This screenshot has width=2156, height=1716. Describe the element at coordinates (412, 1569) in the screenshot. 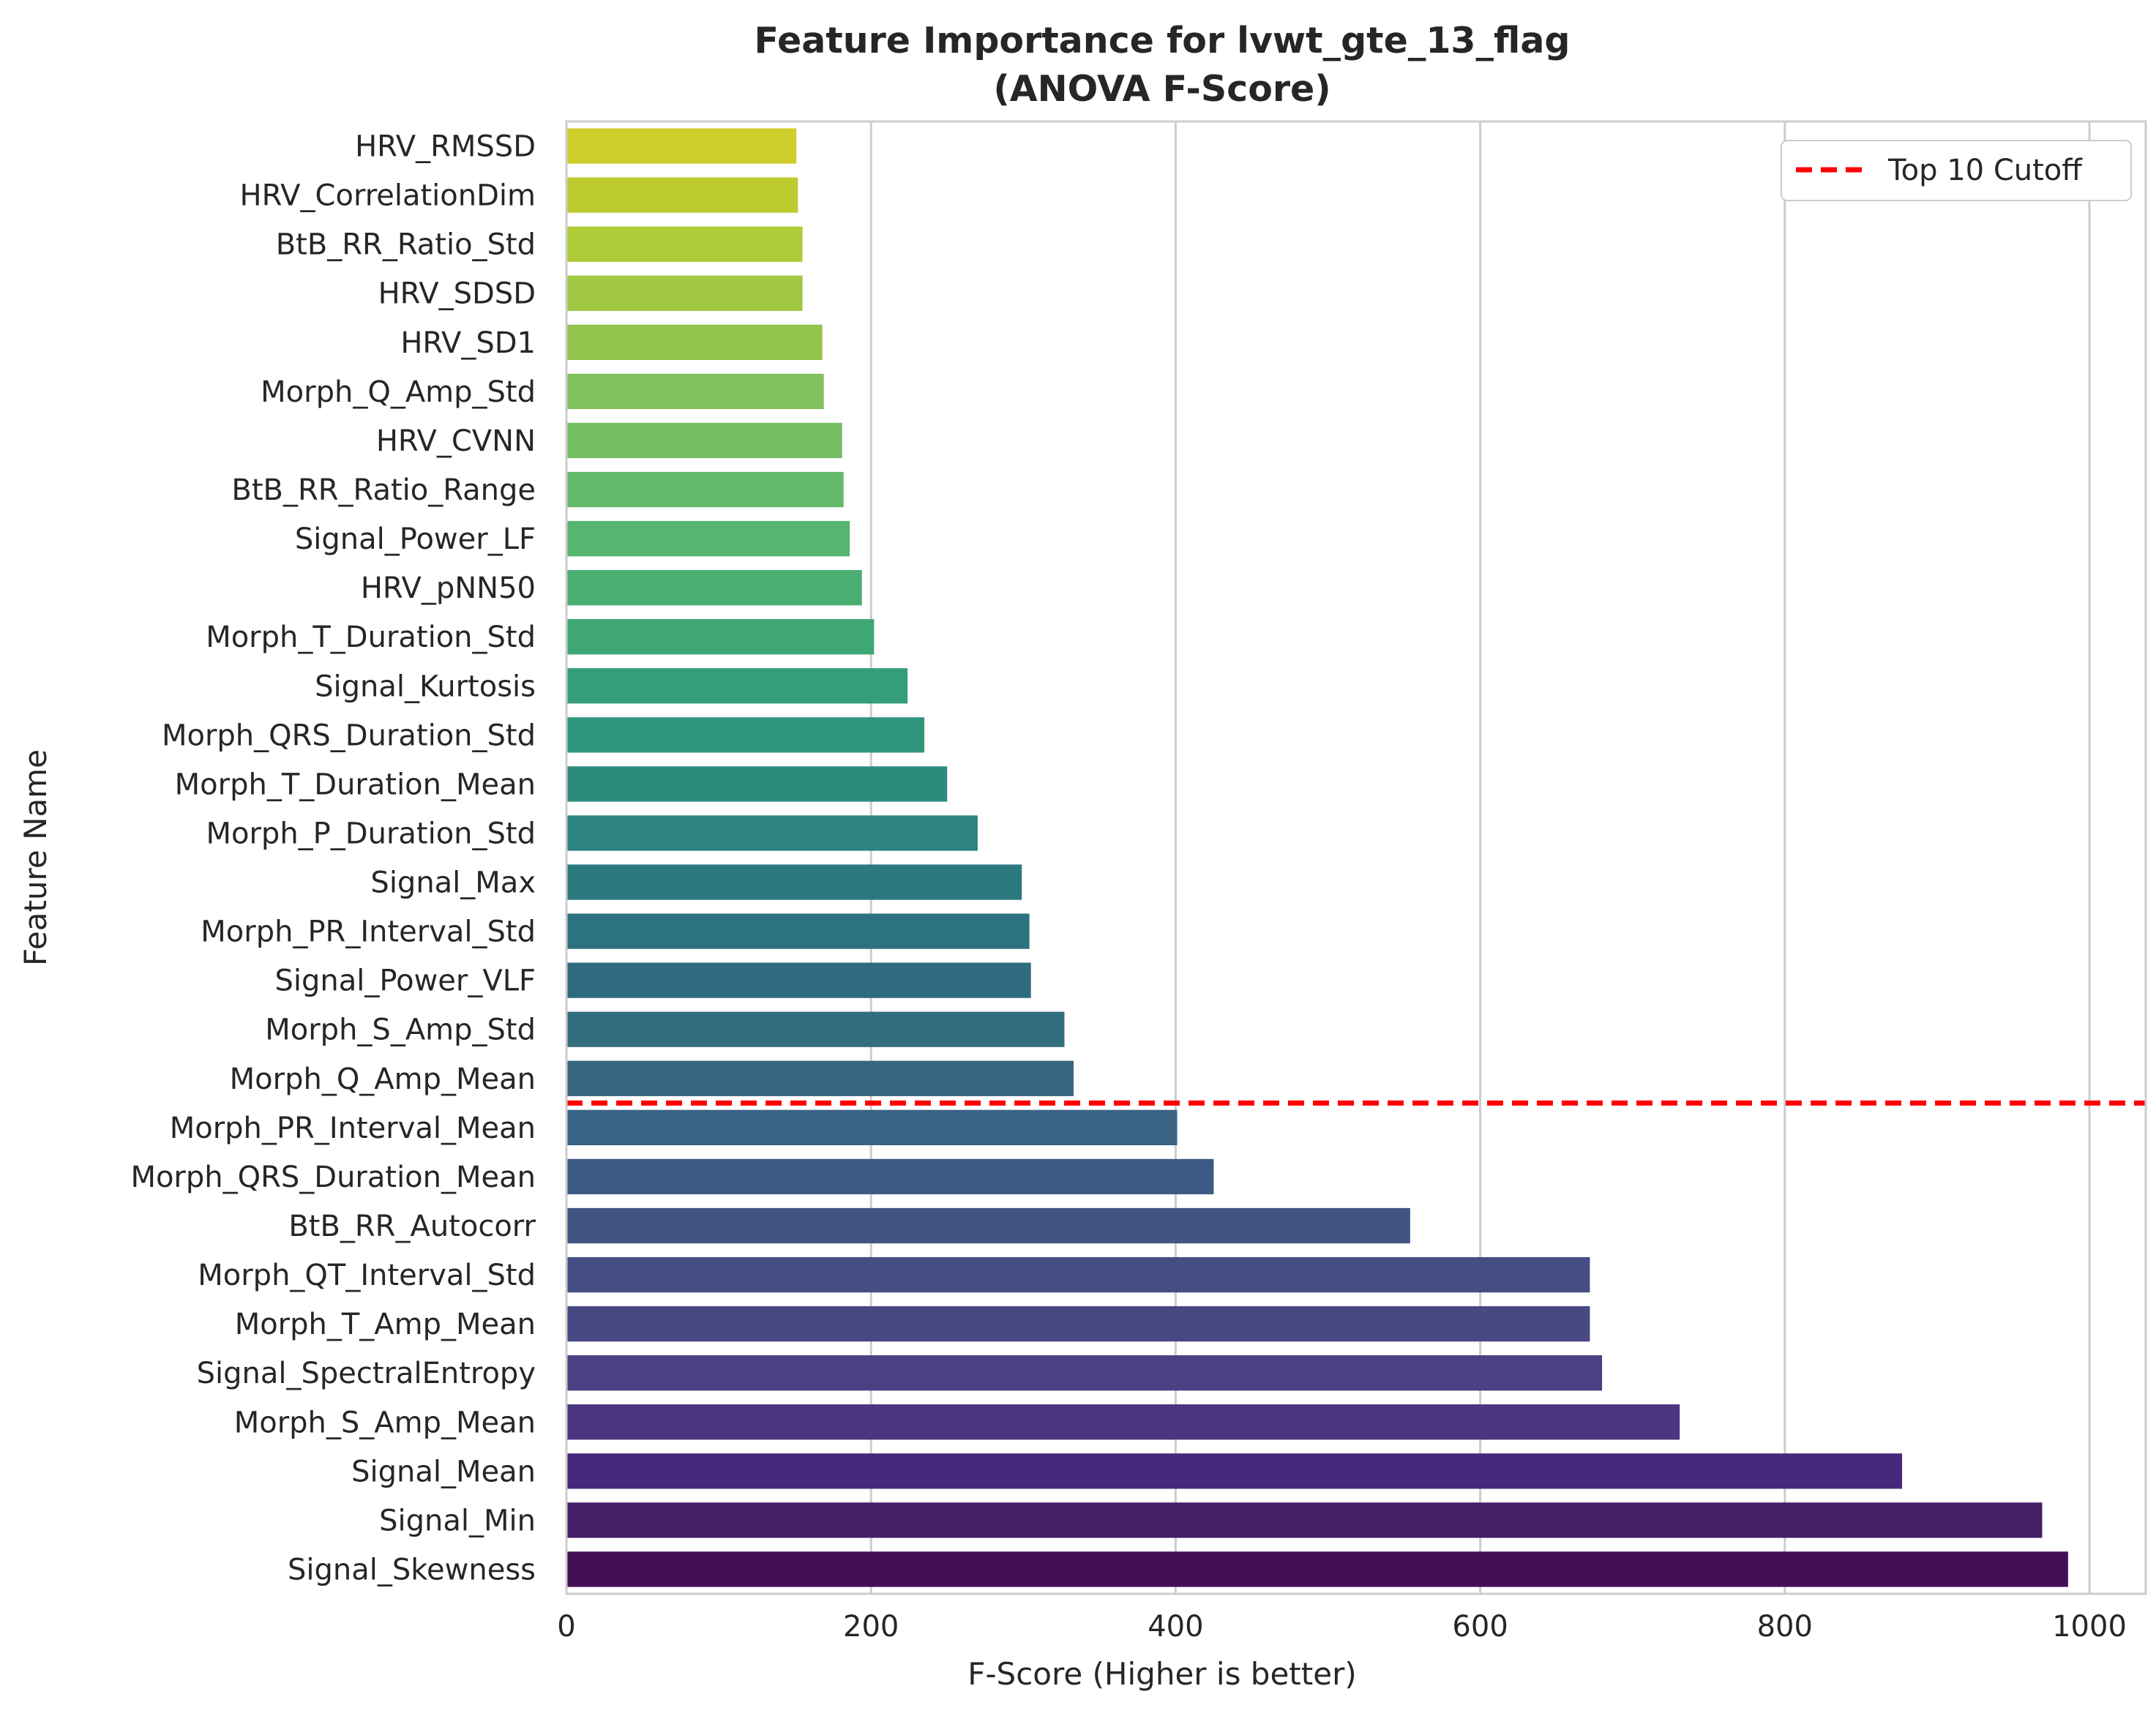

I see `y-tick-label: Signal_Skewness` at that location.